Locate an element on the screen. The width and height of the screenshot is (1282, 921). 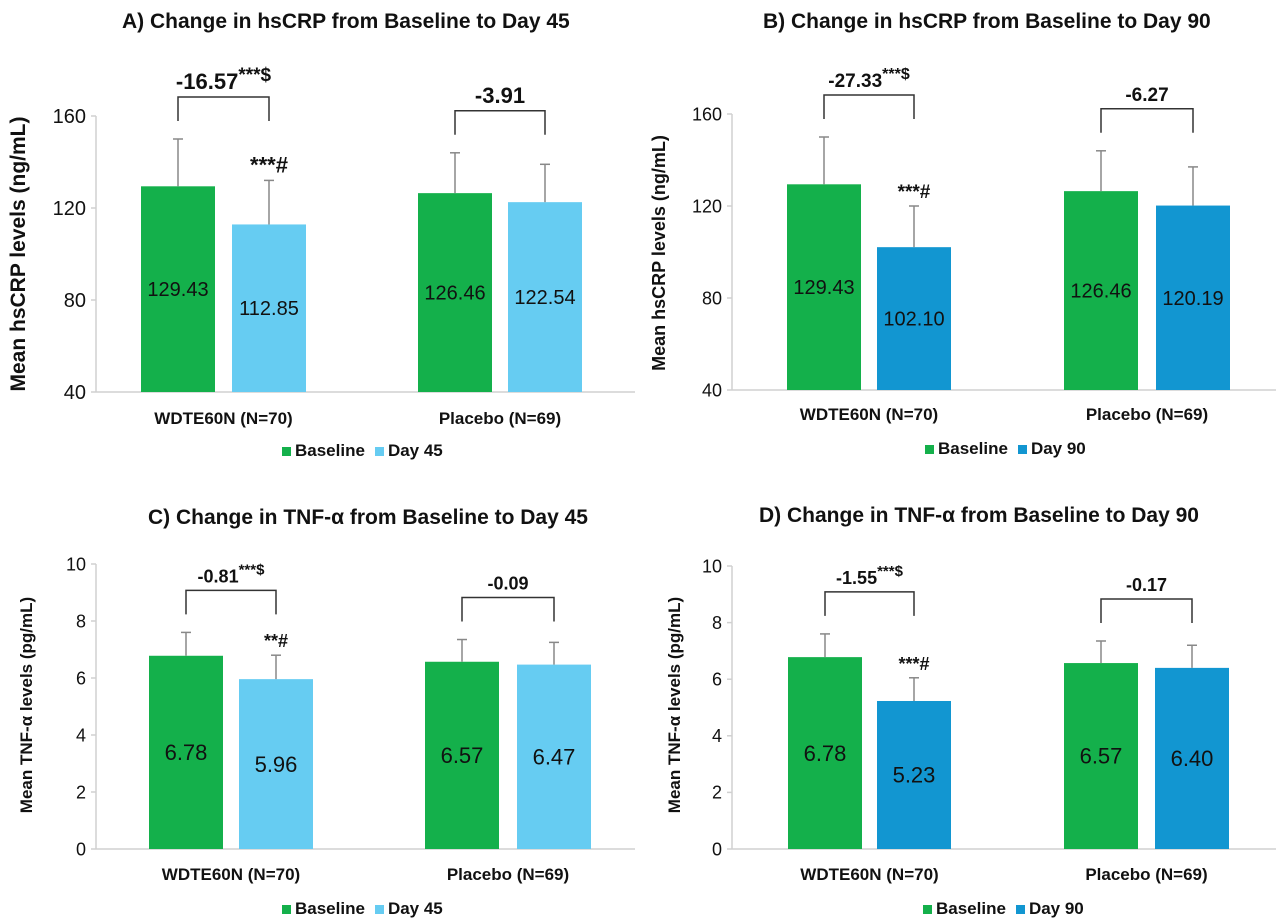
bracket-value: -0.17 is located at coordinates (1146, 585).